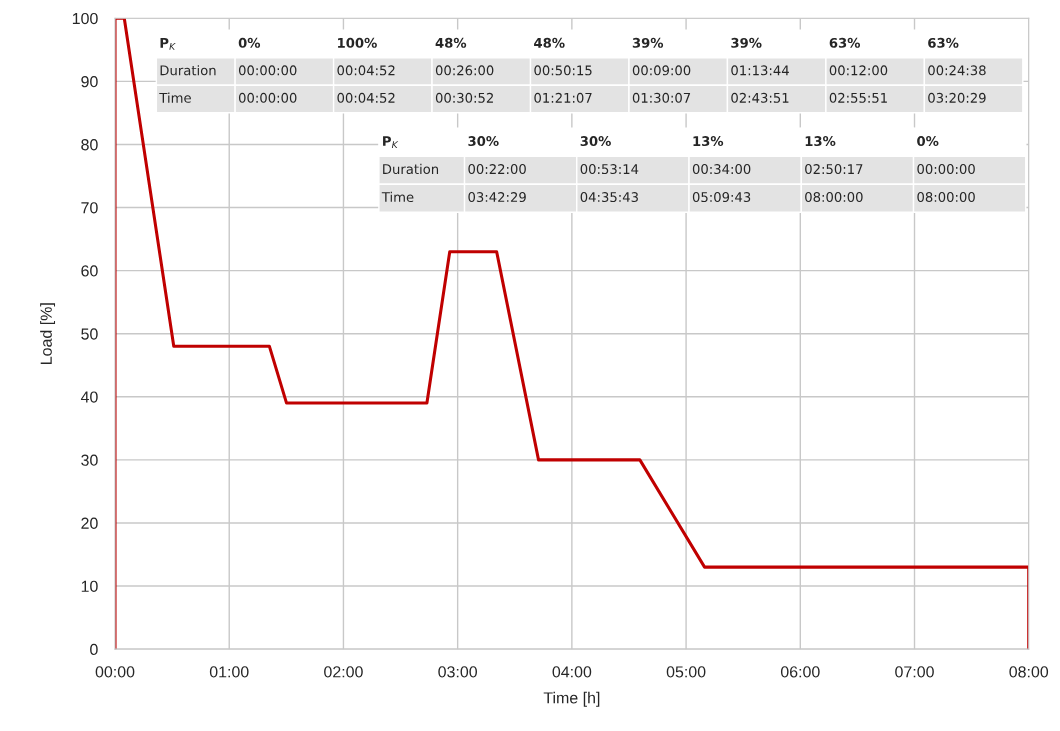  Describe the element at coordinates (858, 97) in the screenshot. I see `annotation: 02:55:51` at that location.